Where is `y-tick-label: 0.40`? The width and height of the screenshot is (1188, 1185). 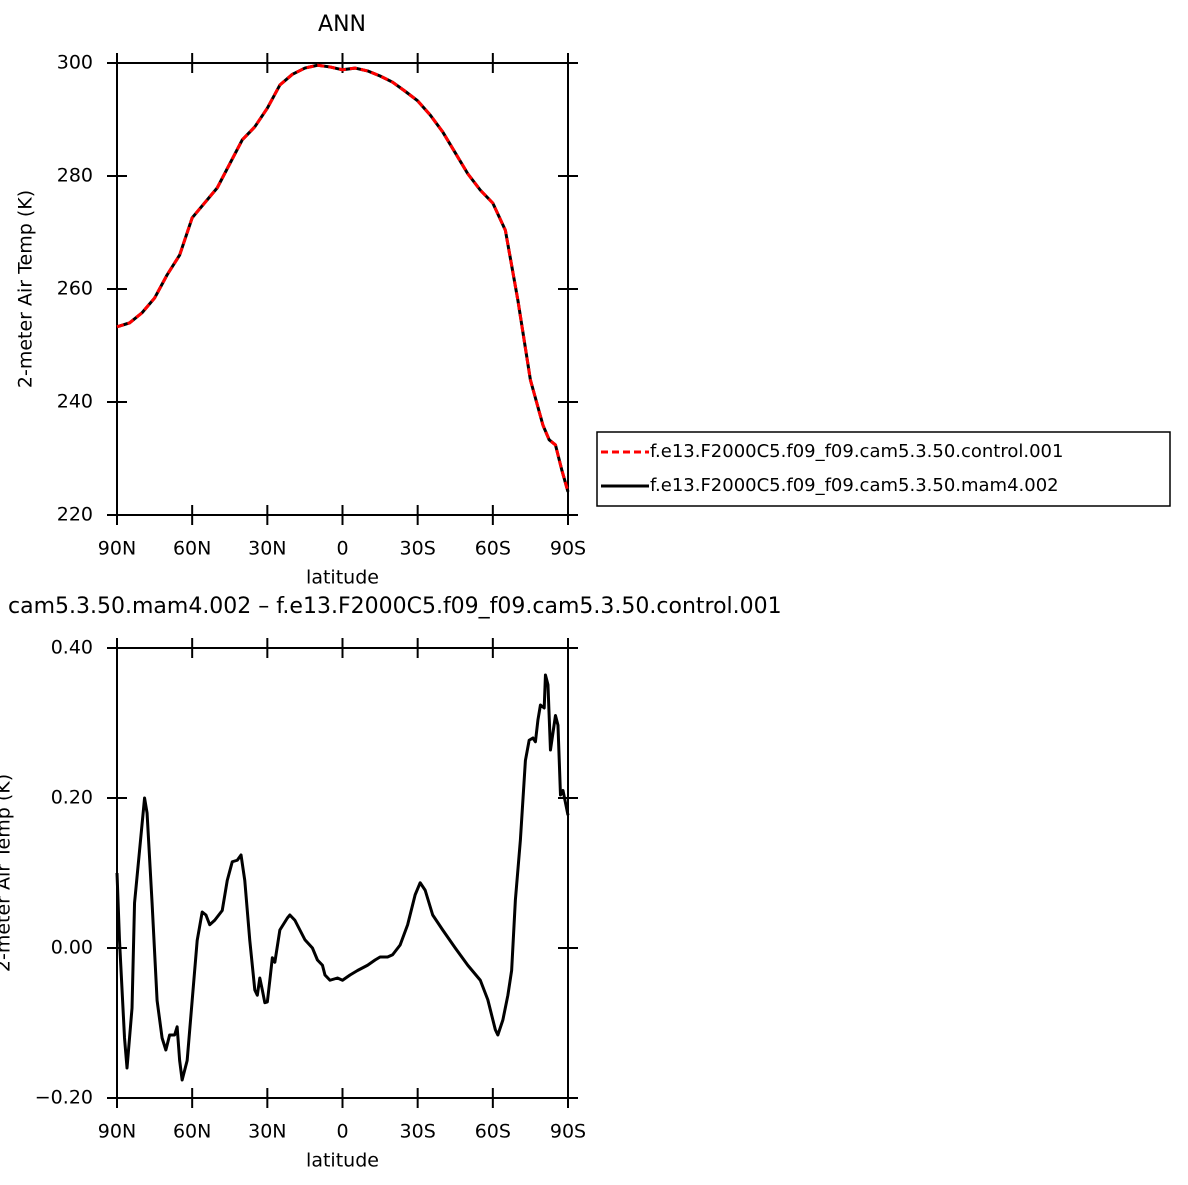
y-tick-label: 0.40 is located at coordinates (72, 648).